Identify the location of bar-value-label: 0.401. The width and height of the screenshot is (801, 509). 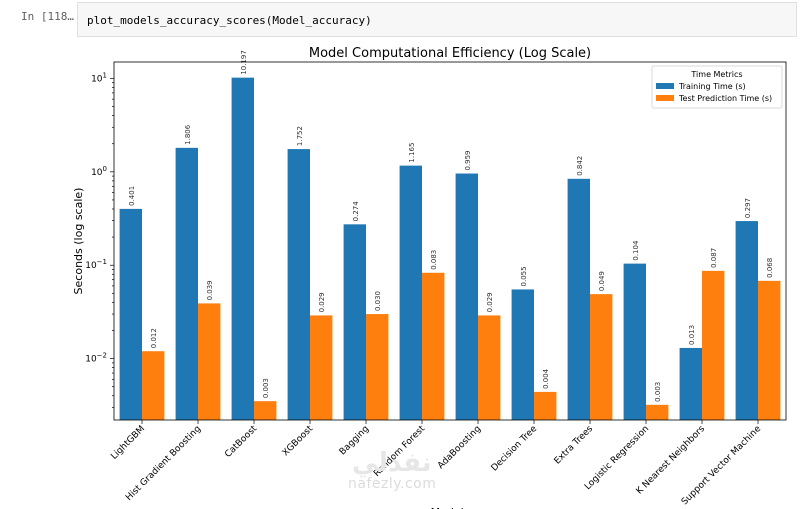
(132, 196).